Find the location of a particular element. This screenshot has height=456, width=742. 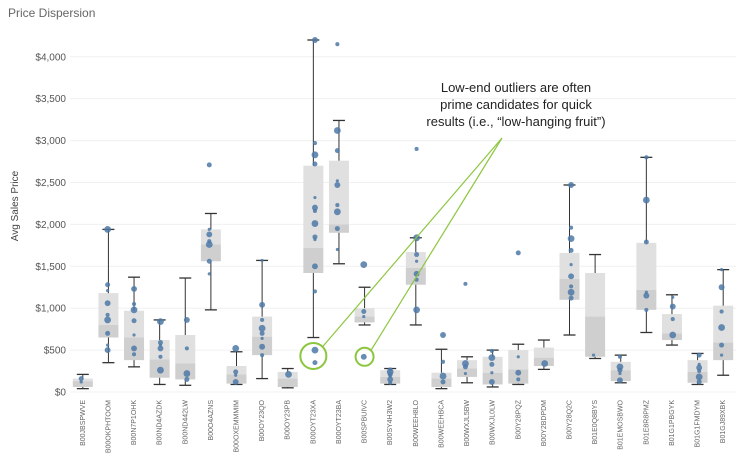

category-group: B00Y28Q2C is located at coordinates (569, 310).